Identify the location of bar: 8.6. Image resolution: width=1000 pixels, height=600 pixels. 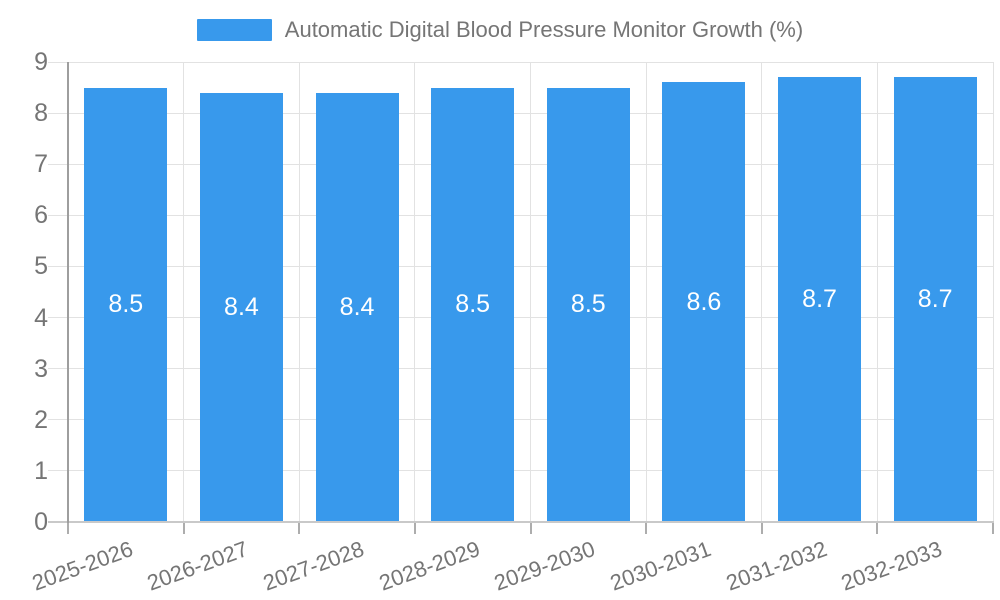
(704, 302).